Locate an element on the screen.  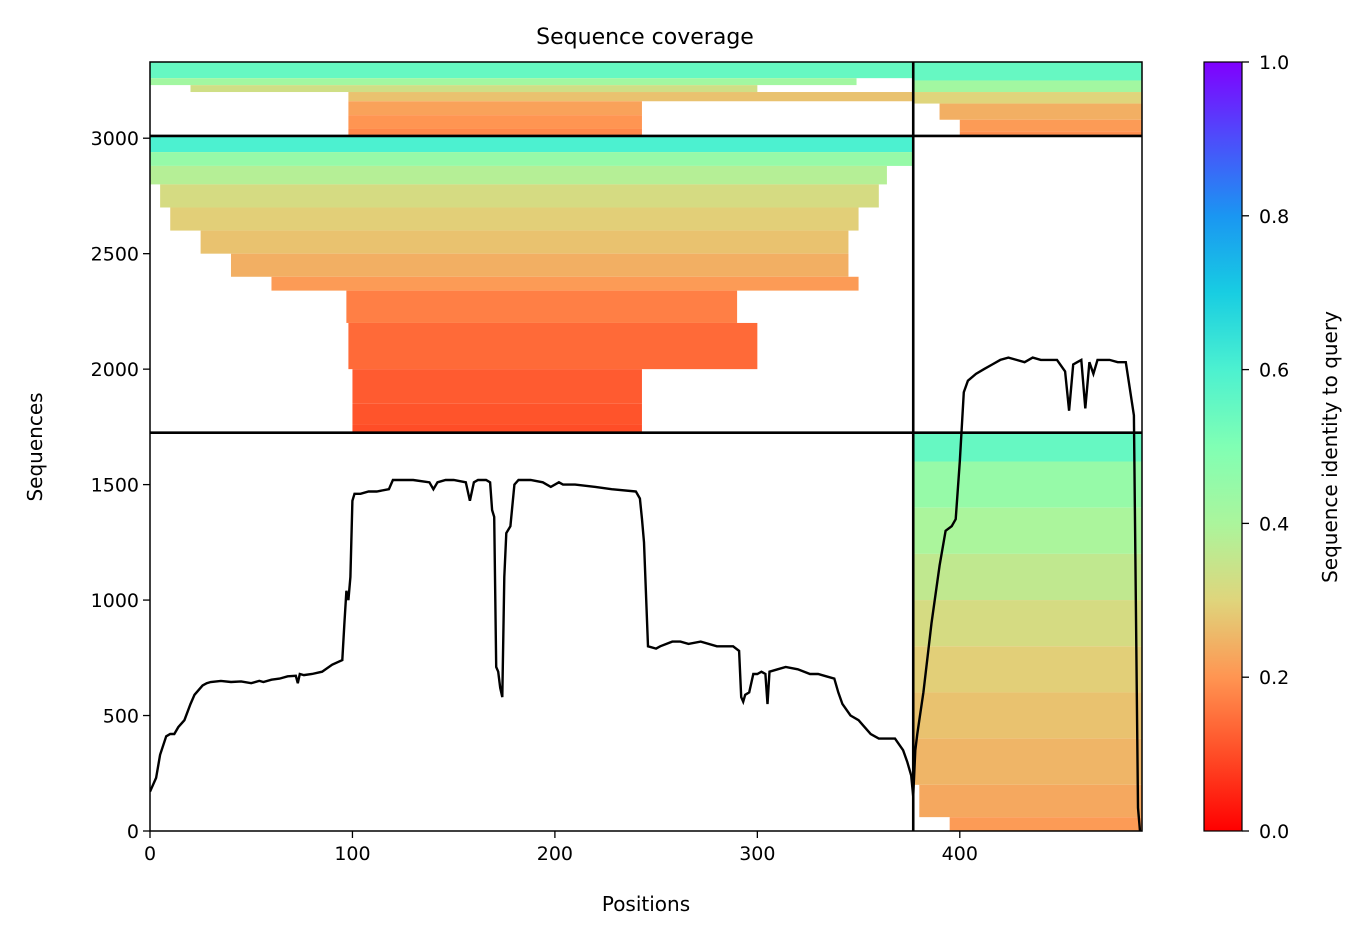
colorbar-tick-label: 0.2 is located at coordinates (1274, 678).